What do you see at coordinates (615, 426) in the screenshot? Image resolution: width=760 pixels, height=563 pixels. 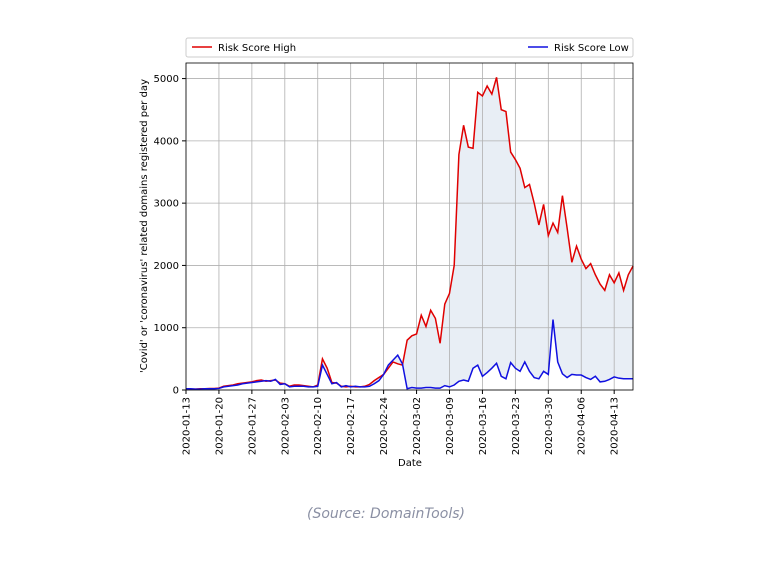 I see `x-tick-label: 2020-04-13` at bounding box center [615, 426].